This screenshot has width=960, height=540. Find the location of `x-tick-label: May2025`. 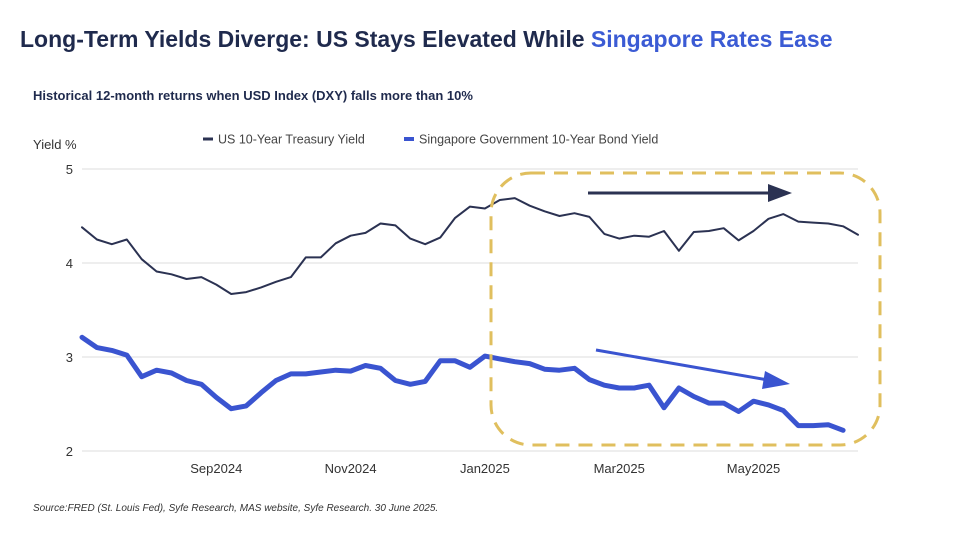

x-tick-label: May2025 is located at coordinates (753, 468).